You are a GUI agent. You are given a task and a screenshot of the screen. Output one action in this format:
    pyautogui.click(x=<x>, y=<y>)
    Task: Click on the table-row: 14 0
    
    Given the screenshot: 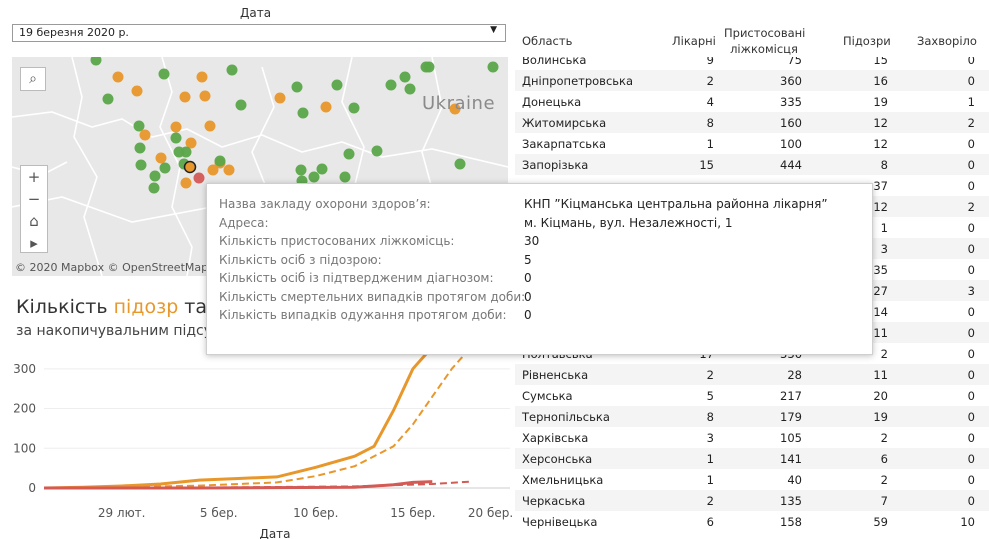 What is the action you would take?
    pyautogui.click(x=752, y=311)
    